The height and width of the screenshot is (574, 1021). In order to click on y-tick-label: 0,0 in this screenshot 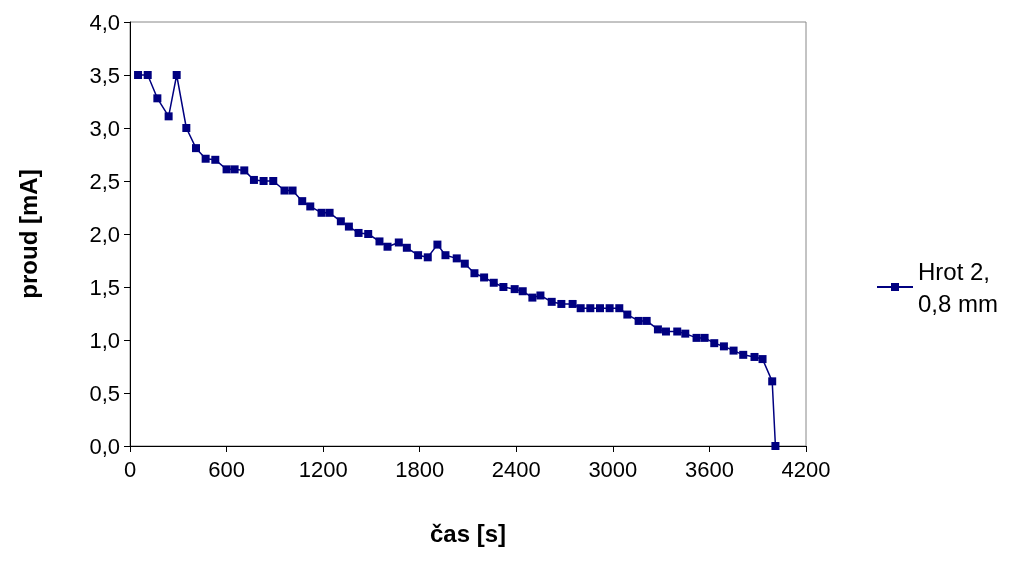, I will do `click(104, 446)`.